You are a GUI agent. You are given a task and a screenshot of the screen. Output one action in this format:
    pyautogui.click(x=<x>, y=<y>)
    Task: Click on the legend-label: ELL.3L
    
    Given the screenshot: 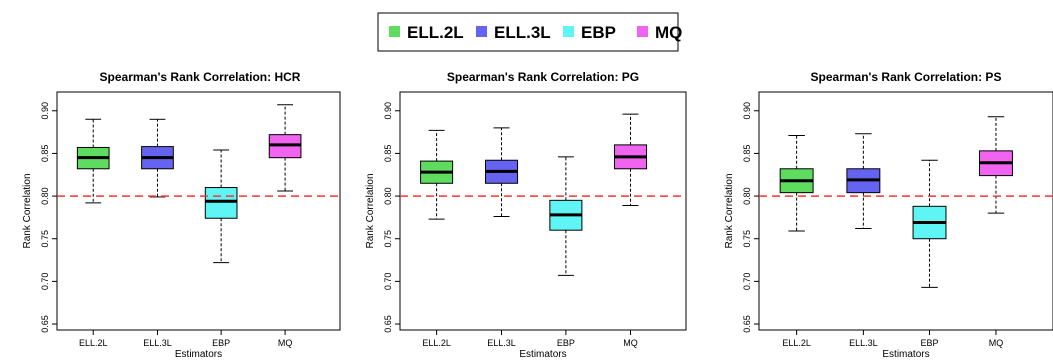 What is the action you would take?
    pyautogui.click(x=522, y=32)
    